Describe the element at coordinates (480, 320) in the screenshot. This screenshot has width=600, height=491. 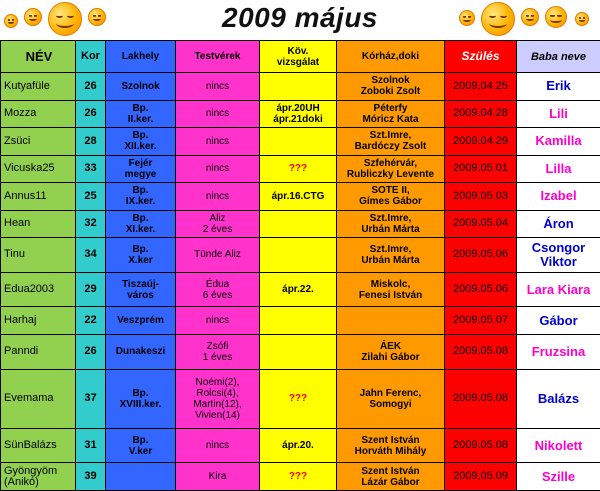
I see `cell-szules: 2009.05.07` at that location.